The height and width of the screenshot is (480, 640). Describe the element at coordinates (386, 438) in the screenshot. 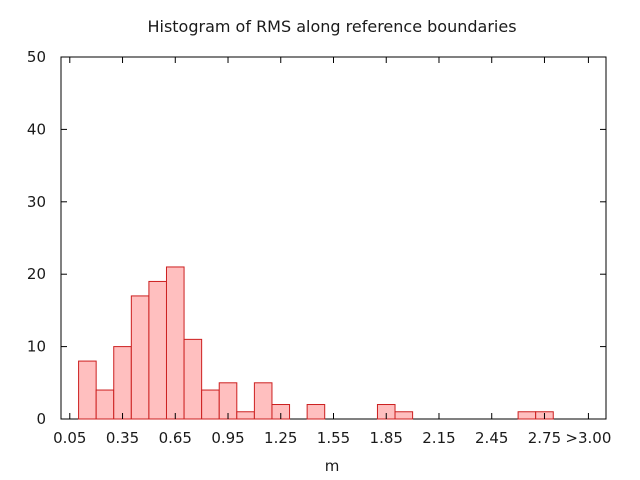

I see `x-tick-label: 1.85` at that location.